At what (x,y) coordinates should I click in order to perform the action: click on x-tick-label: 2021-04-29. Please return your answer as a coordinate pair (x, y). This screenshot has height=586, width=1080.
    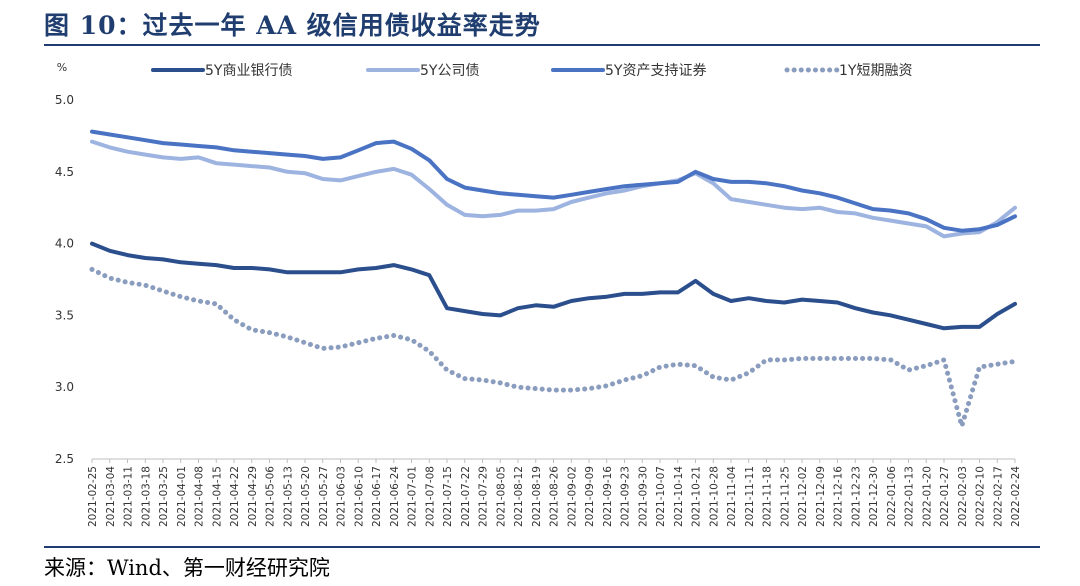
    Looking at the image, I should click on (253, 496).